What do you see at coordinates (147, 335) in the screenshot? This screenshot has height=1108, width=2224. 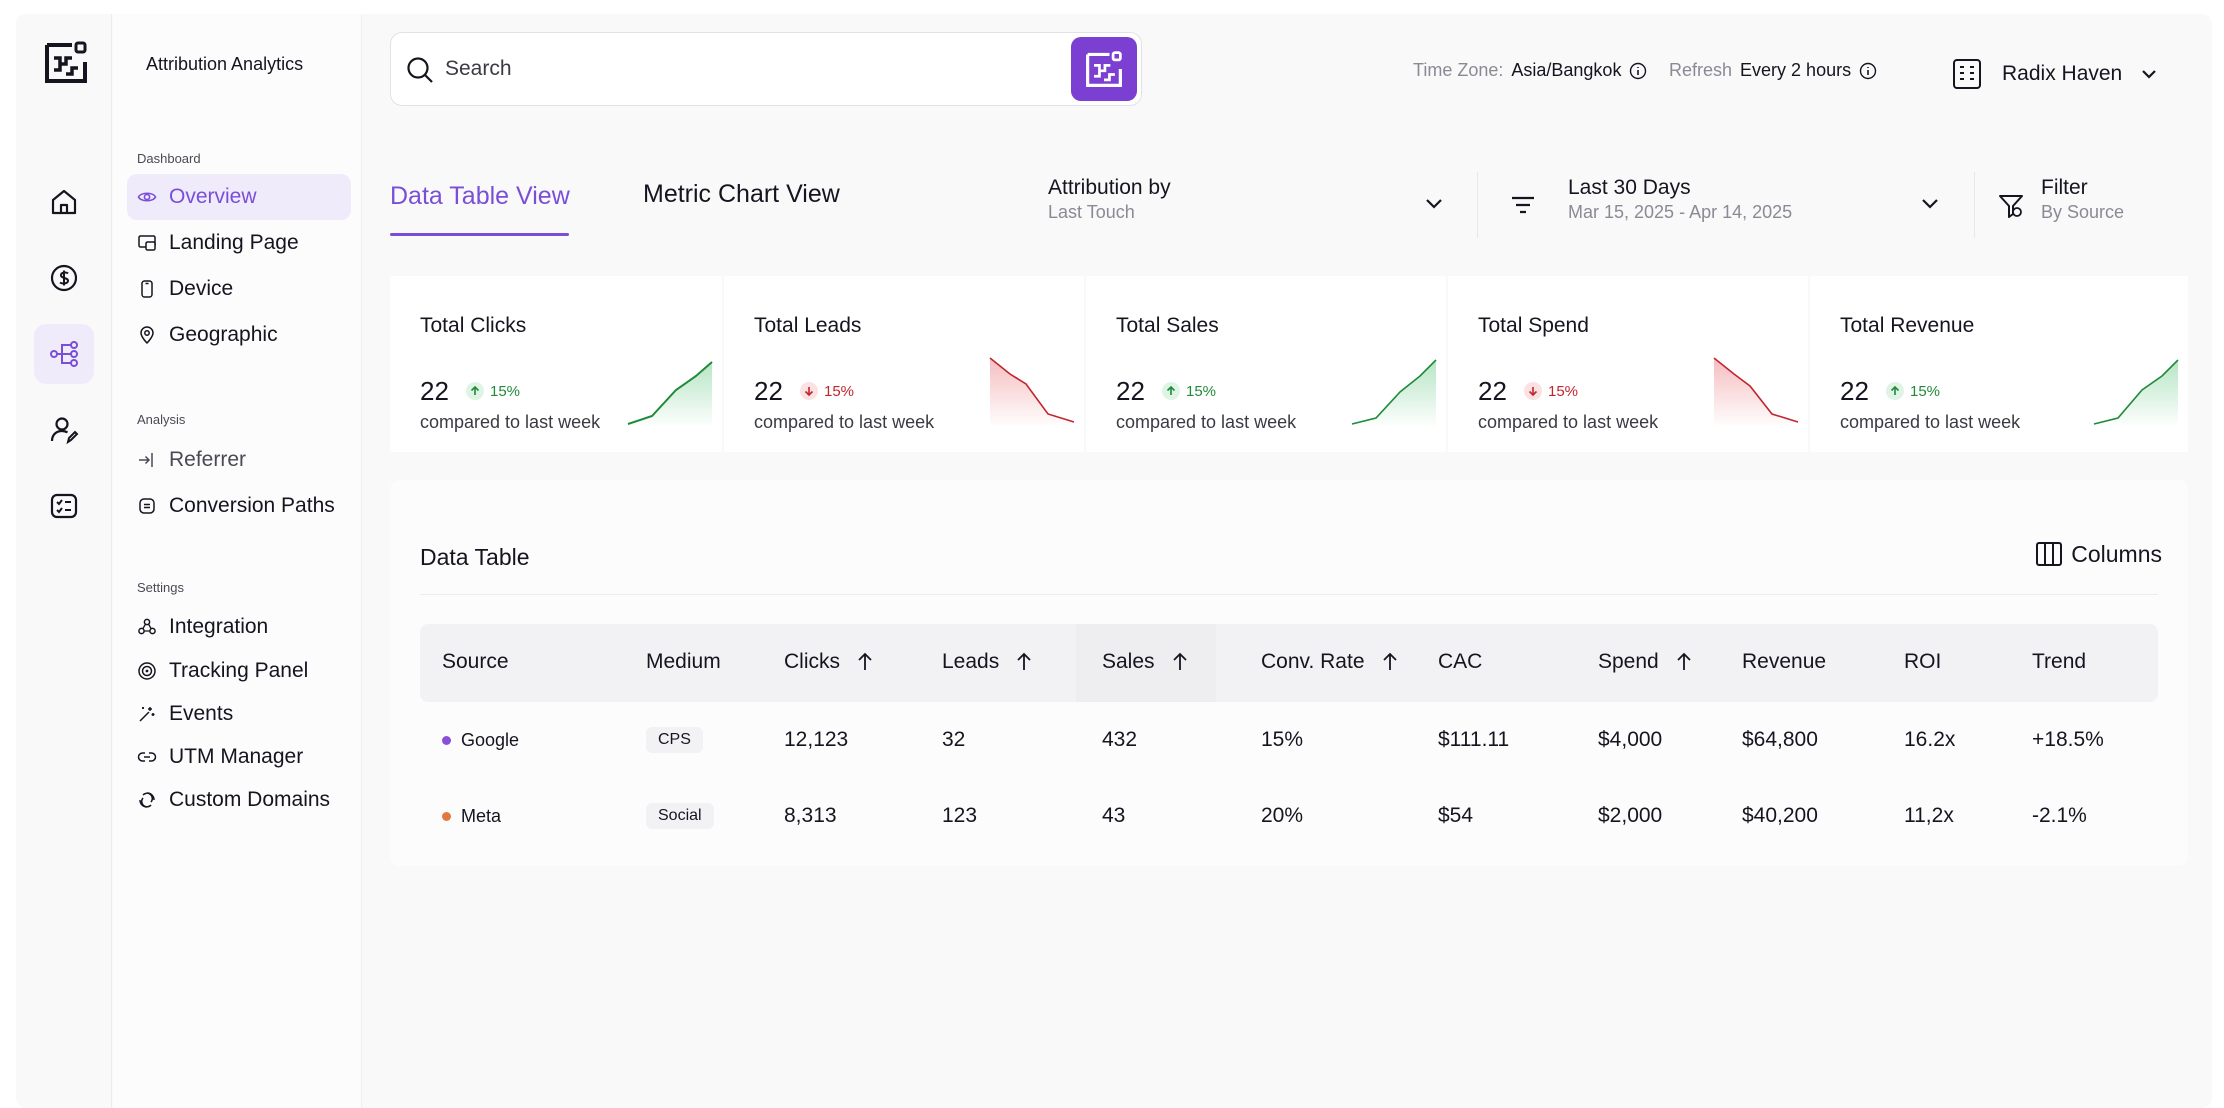 I see `map-pin-icon` at bounding box center [147, 335].